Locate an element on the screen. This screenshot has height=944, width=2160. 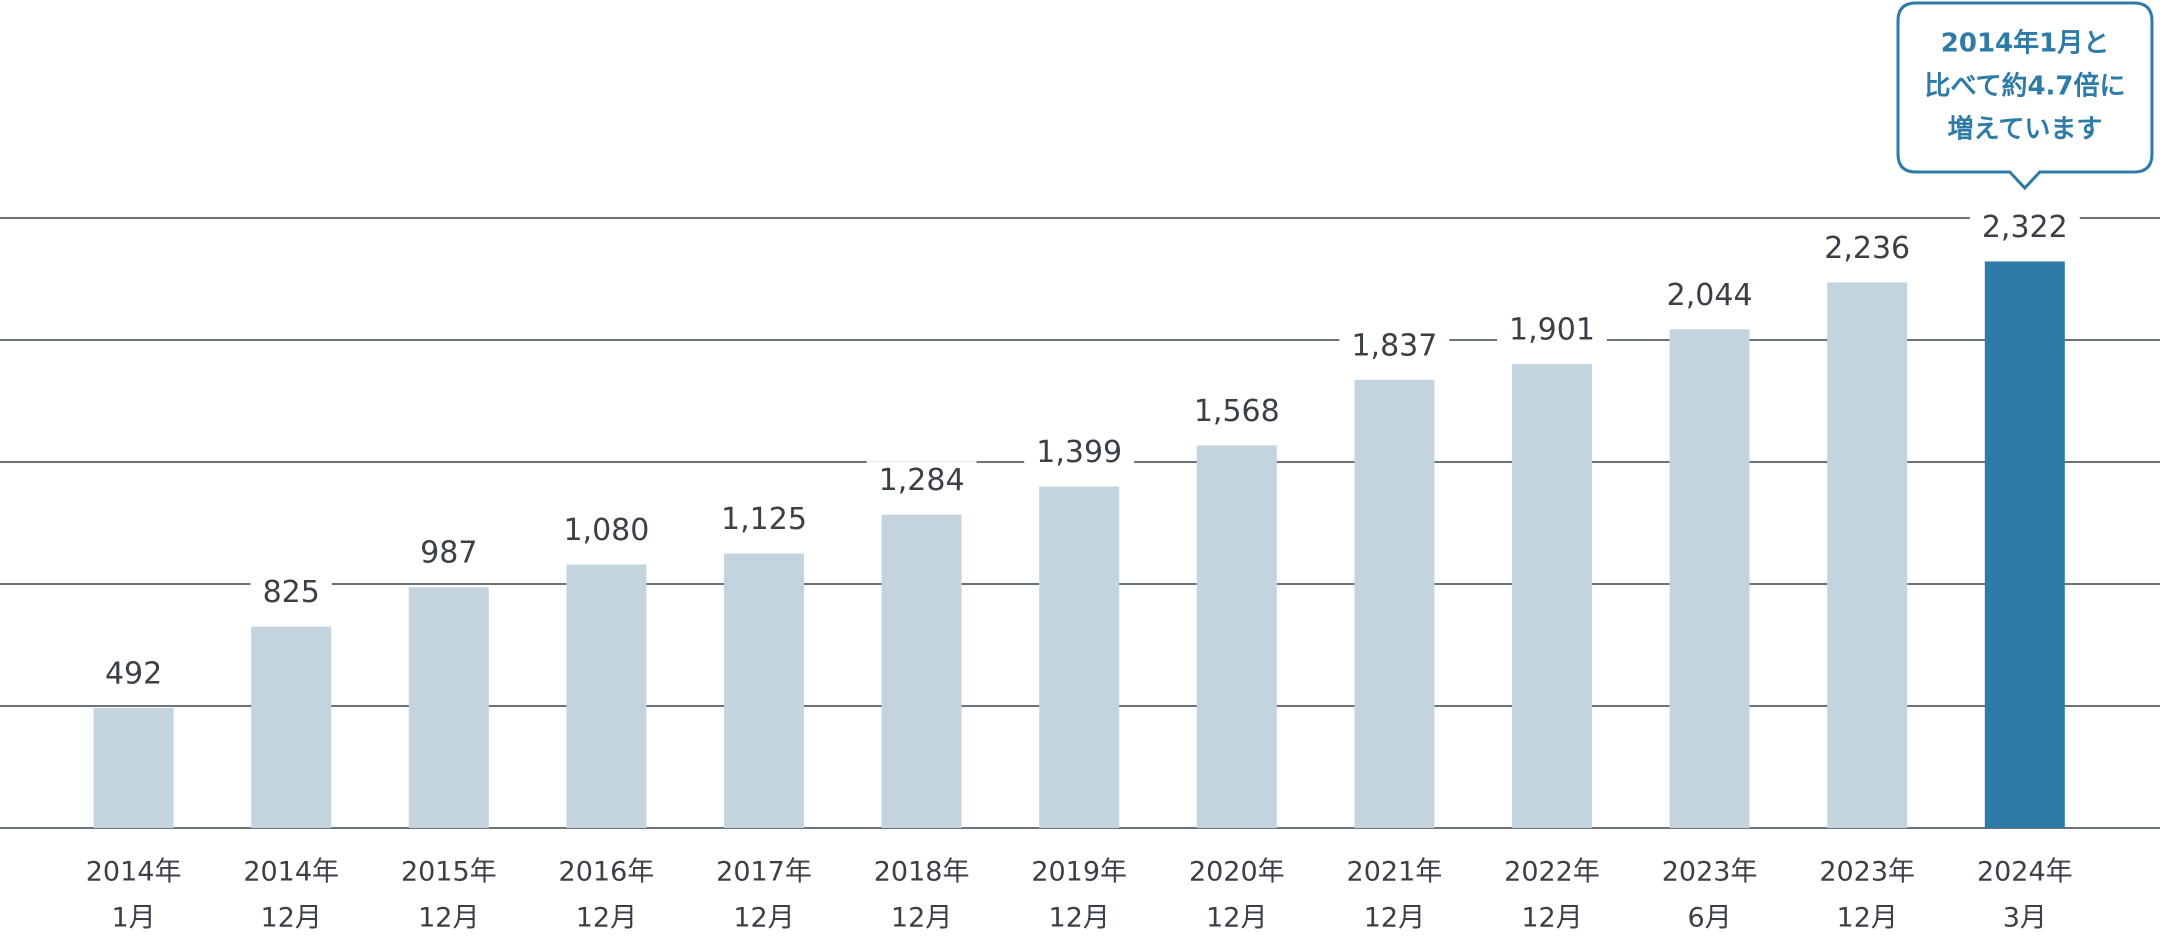
value-label: 2,236 is located at coordinates (1867, 248).